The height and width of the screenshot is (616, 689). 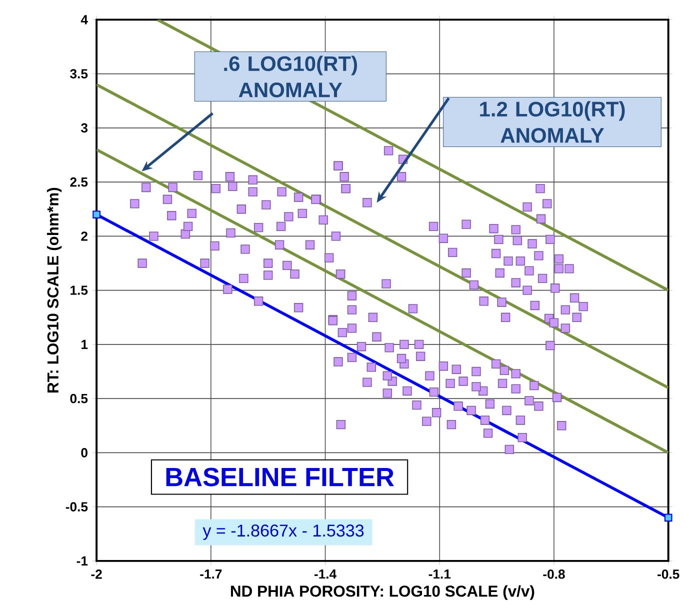 I want to click on x-axis-title: ND PHIA POROSITY: LOG10 SCALE (v/v), so click(x=382, y=592).